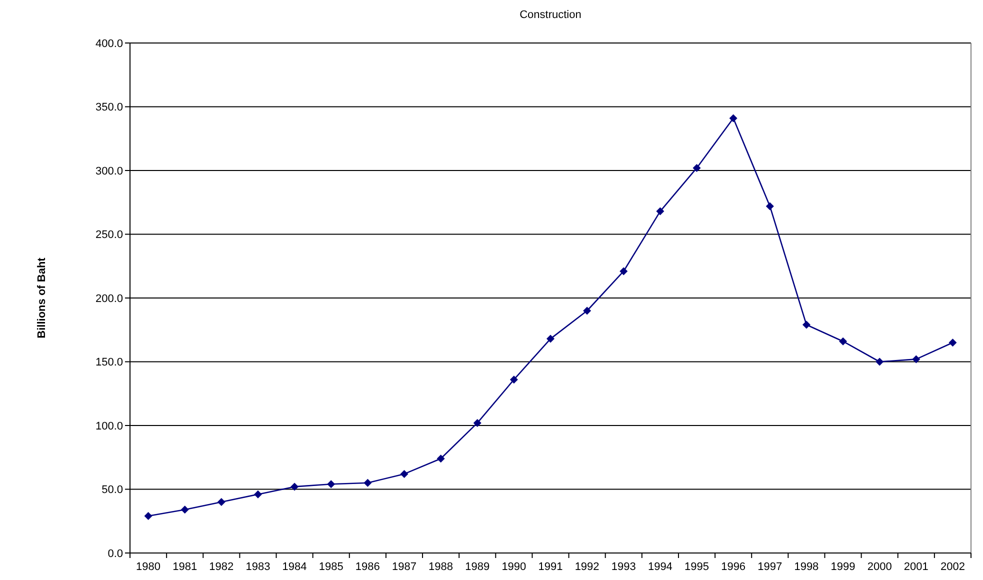 The height and width of the screenshot is (580, 983). Describe the element at coordinates (148, 567) in the screenshot. I see `x-tick-label: 1980` at that location.